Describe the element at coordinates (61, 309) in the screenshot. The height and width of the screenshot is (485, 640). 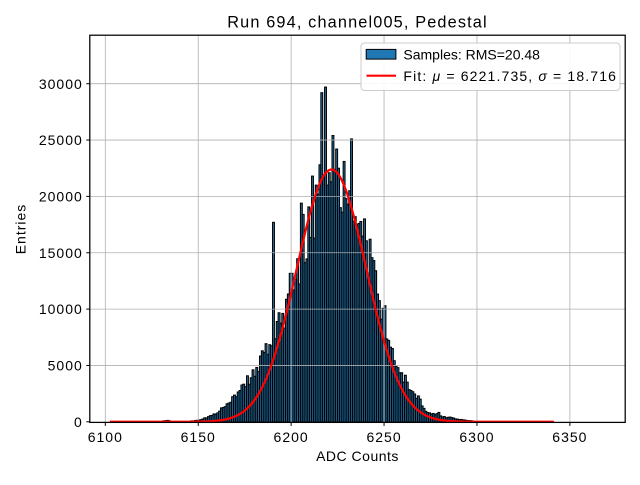
I see `svg-text: 10000` at that location.